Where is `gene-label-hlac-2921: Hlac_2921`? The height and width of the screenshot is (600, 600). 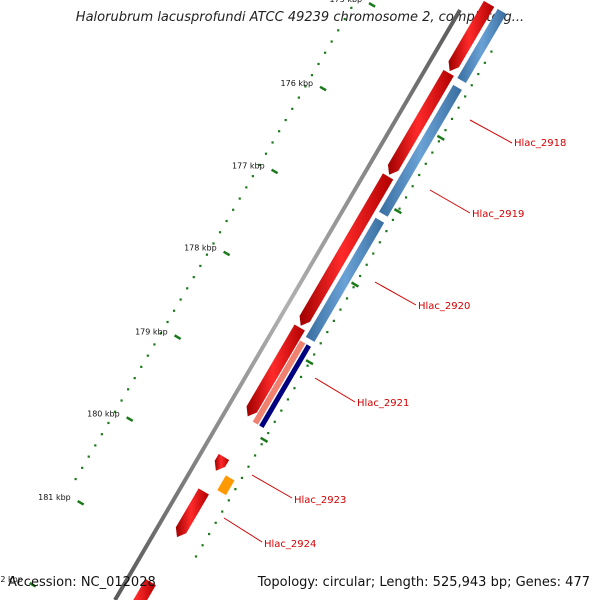 gene-label-hlac-2921: Hlac_2921 is located at coordinates (383, 403).